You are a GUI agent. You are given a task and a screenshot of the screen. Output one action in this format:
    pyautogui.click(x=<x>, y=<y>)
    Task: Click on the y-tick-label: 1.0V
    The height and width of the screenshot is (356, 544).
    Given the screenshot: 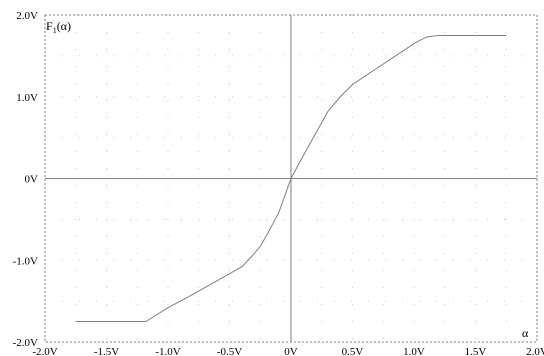 What is the action you would take?
    pyautogui.click(x=27, y=98)
    